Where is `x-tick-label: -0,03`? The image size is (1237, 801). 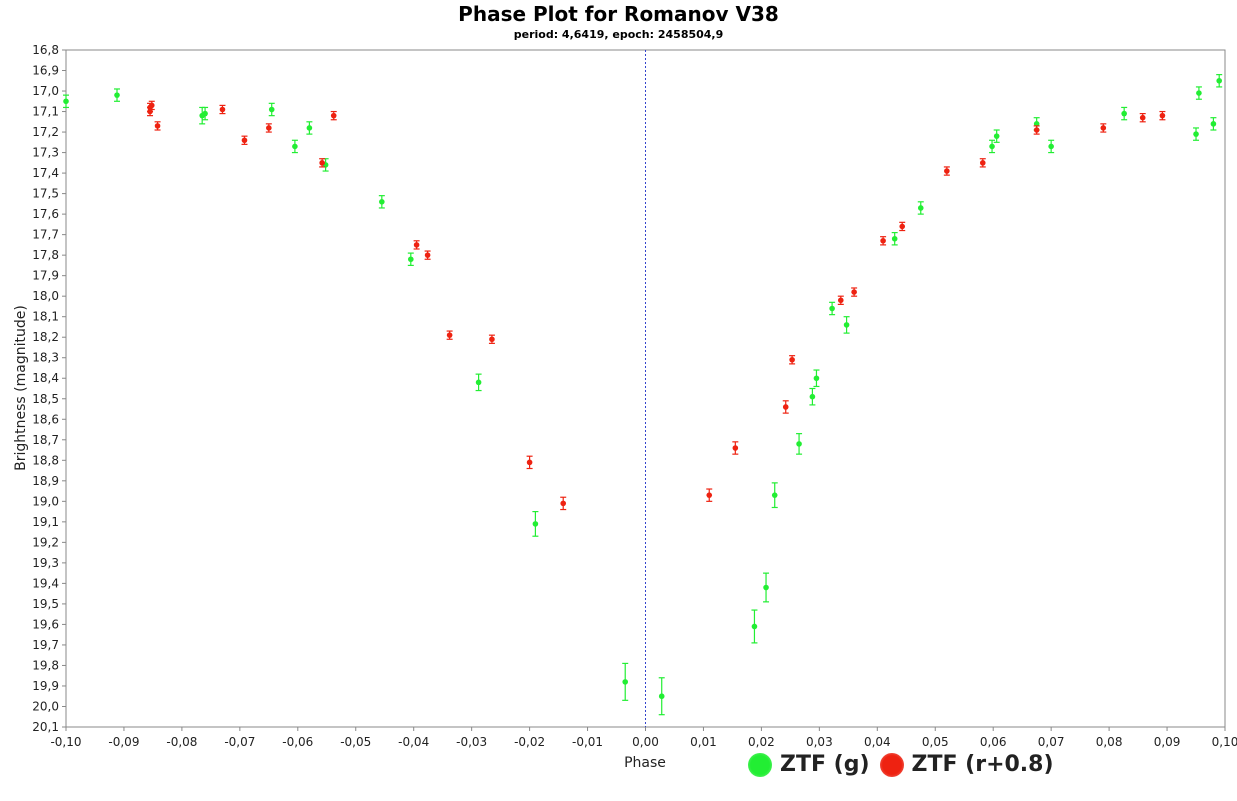 x-tick-label: -0,03 is located at coordinates (471, 742).